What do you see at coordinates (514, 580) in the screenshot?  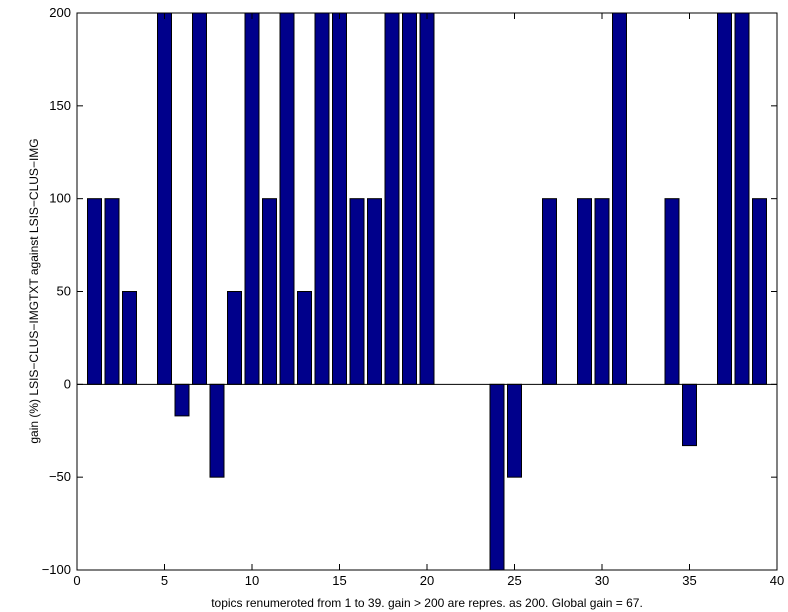 I see `x-tick-label-25: 25` at bounding box center [514, 580].